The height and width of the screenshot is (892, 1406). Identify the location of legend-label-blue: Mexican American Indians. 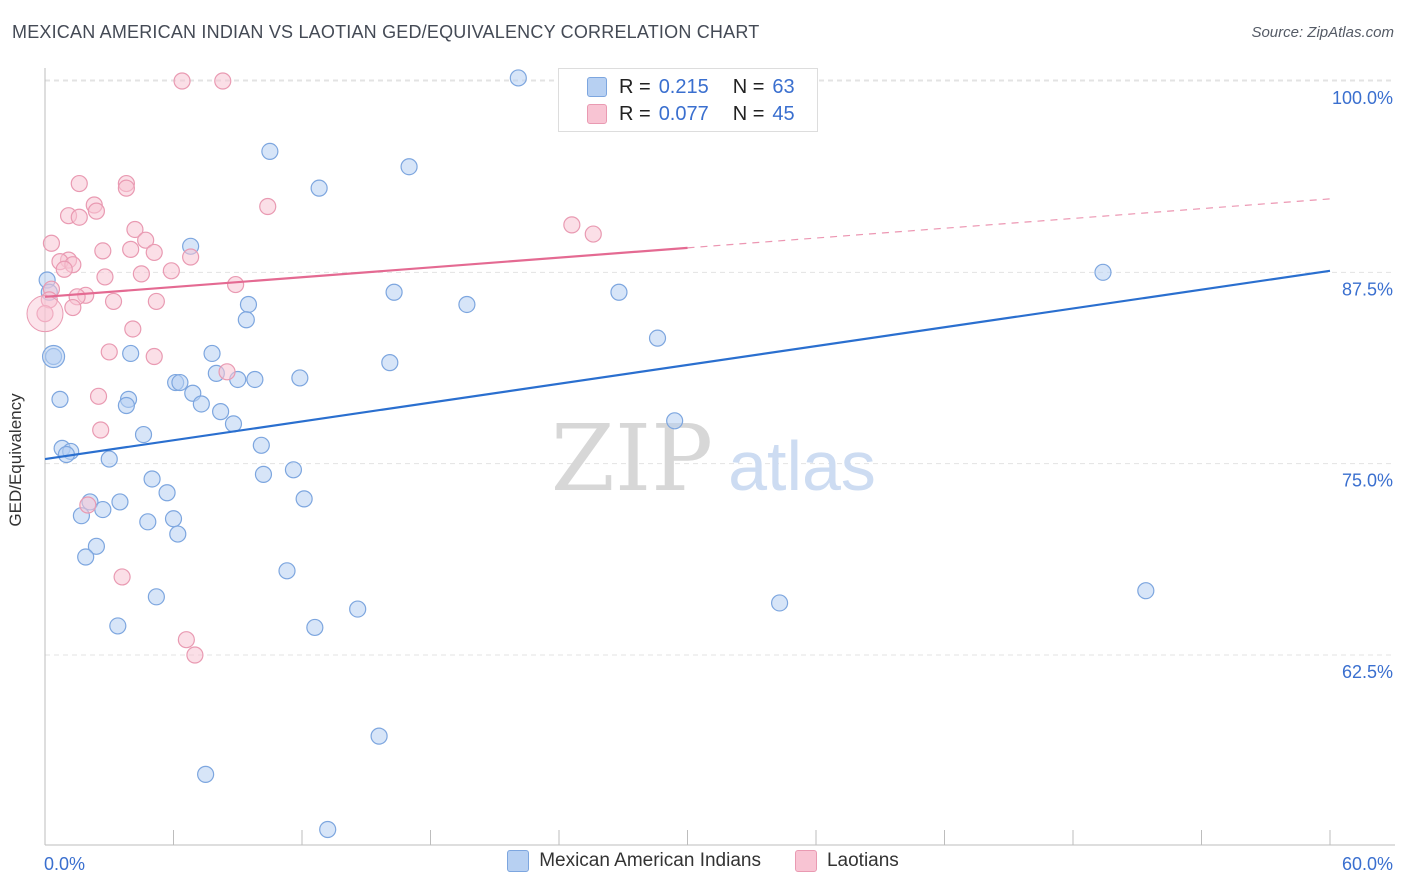
(650, 860).